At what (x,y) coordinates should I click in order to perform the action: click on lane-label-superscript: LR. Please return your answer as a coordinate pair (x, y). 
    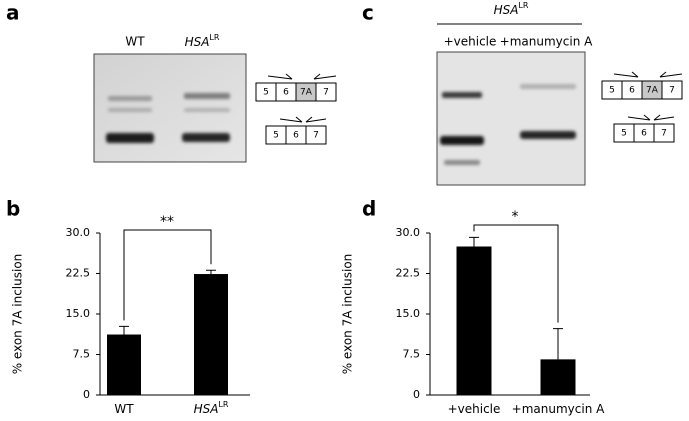
    Looking at the image, I should click on (214, 37).